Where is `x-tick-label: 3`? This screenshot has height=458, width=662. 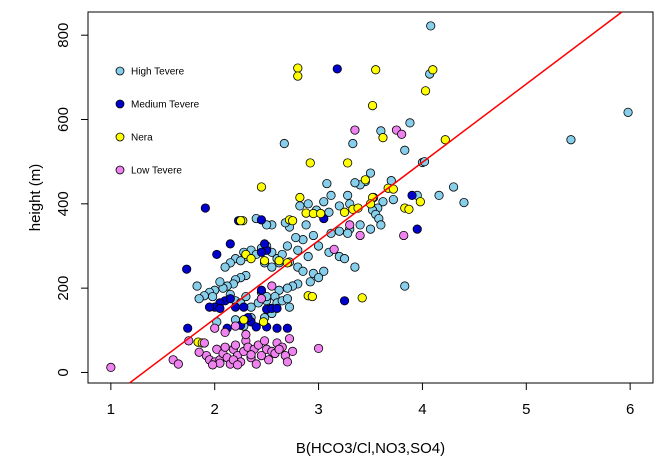 x-tick-label: 3 is located at coordinates (318, 409).